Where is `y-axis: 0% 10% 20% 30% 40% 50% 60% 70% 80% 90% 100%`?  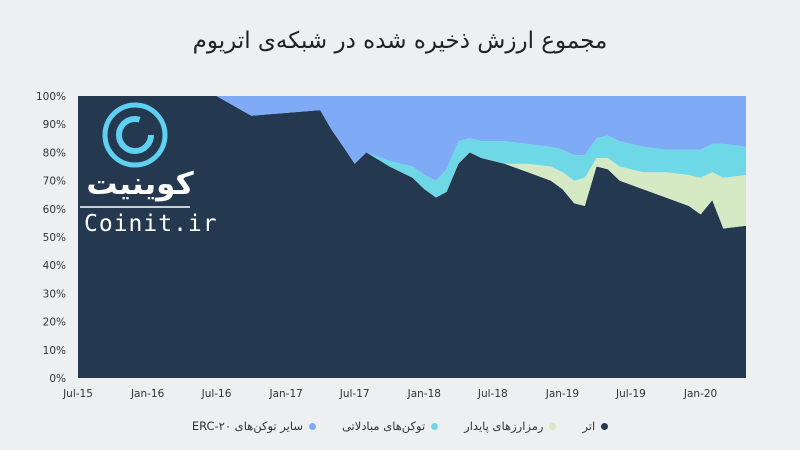 y-axis: 0% 10% 20% 30% 40% 50% 60% 70% 80% 90% 100% is located at coordinates (51, 238).